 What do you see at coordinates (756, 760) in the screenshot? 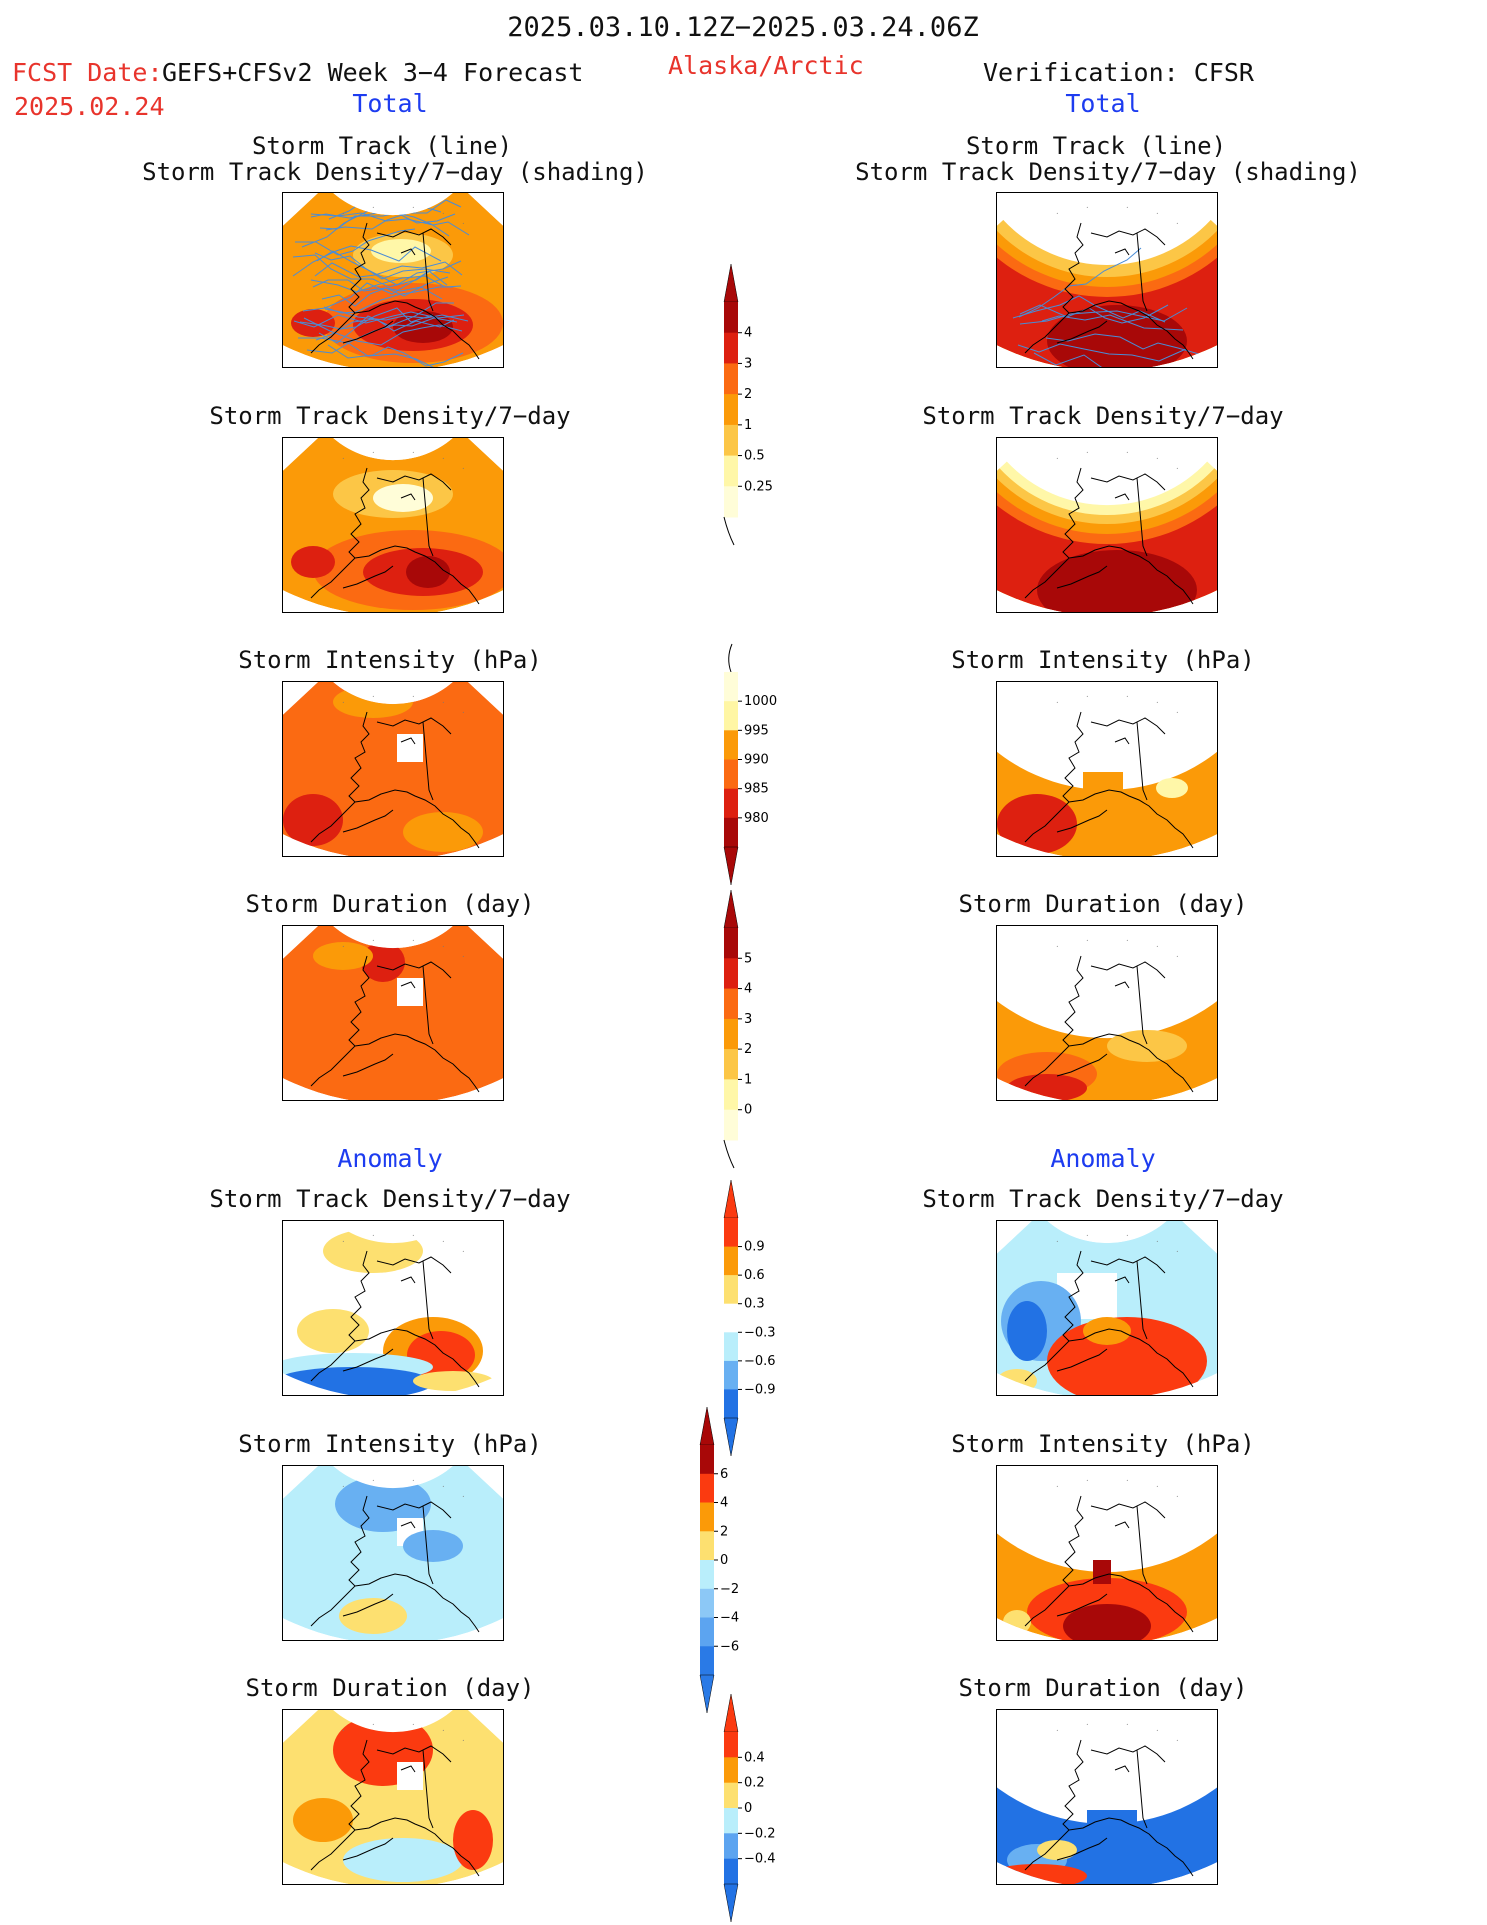
I see `svg-text: 990` at bounding box center [756, 760].